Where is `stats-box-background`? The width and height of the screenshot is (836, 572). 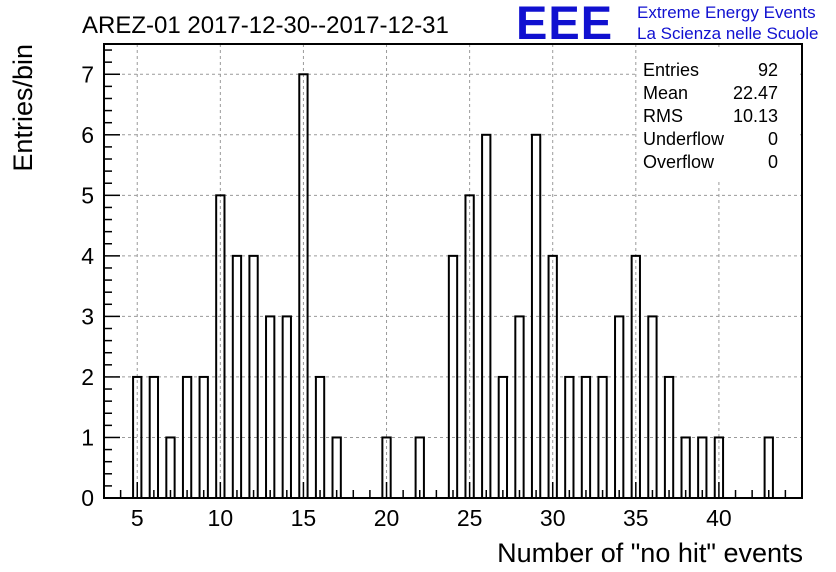 stats-box-background is located at coordinates (718, 115).